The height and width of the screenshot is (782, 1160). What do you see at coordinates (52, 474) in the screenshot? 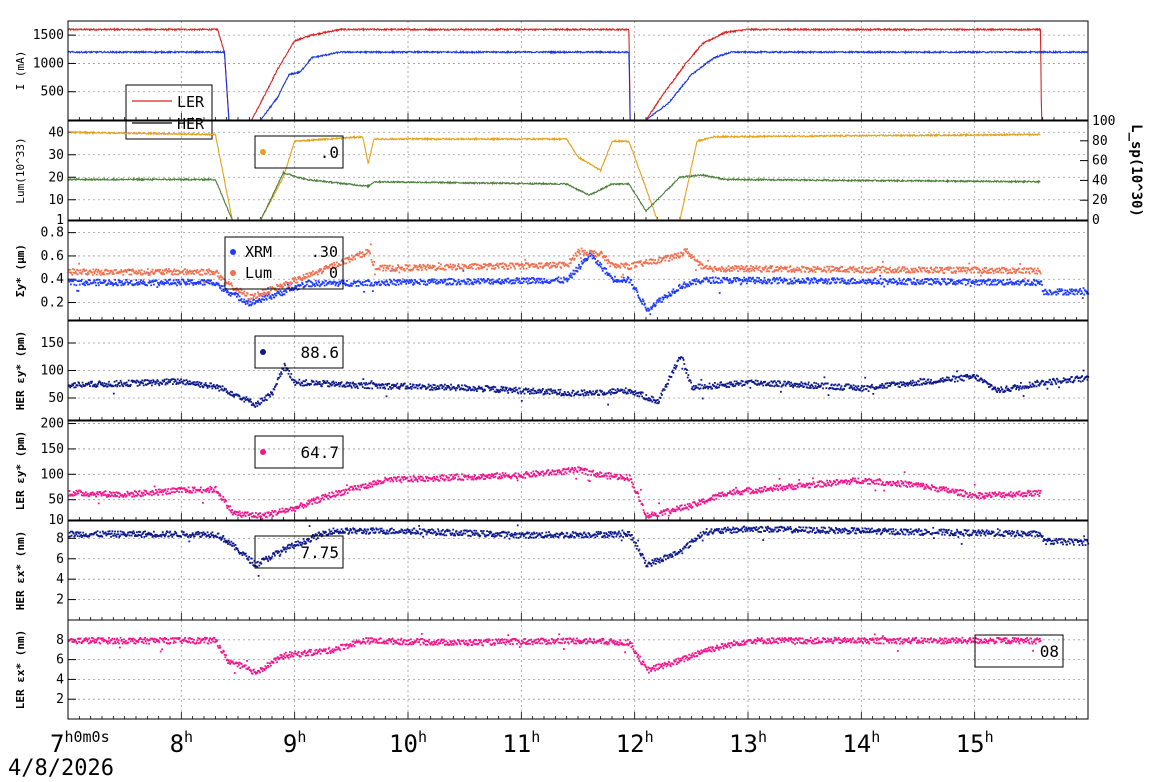
I see `y-tick-label: 100` at bounding box center [52, 474].